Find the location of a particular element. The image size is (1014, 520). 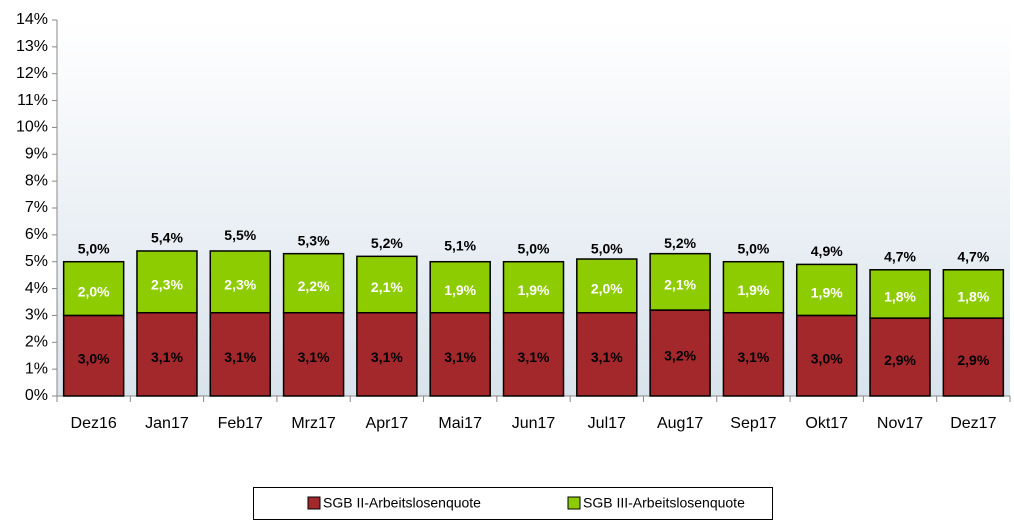

y-tick-label: 4% is located at coordinates (36, 288).